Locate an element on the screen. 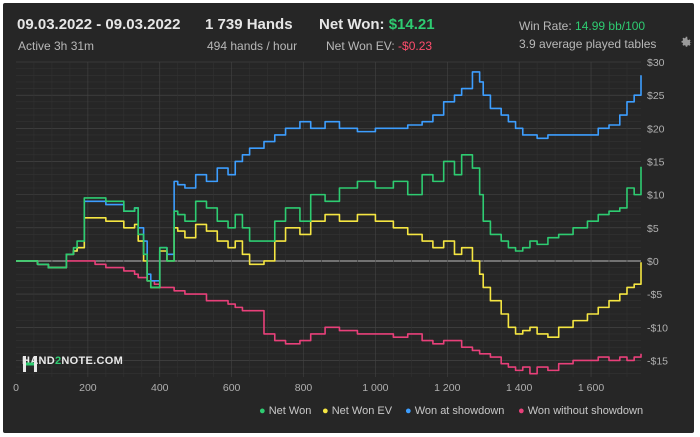 The width and height of the screenshot is (700, 437). net-won-ev-label: Net Won EV: is located at coordinates (360, 46).